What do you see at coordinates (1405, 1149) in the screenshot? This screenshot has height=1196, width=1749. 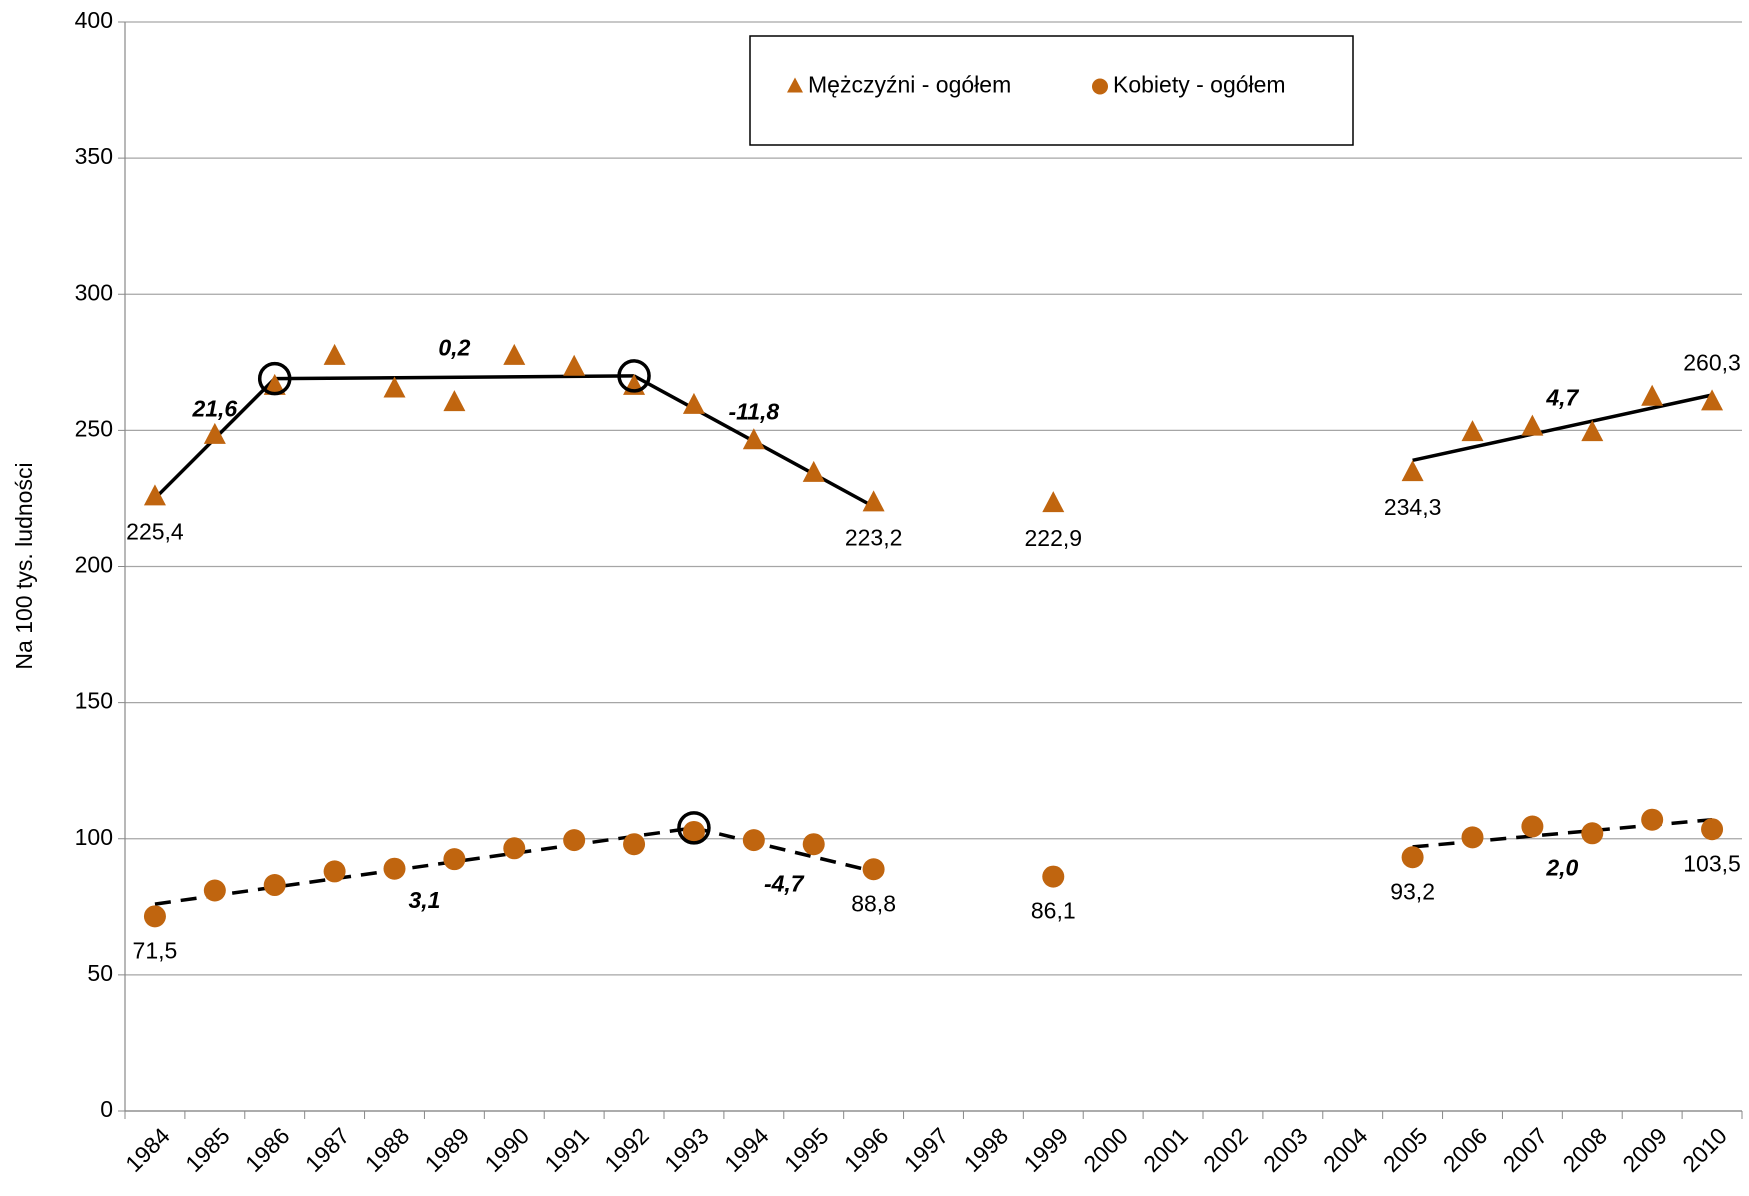 I see `x-tick-label: 2005` at bounding box center [1405, 1149].